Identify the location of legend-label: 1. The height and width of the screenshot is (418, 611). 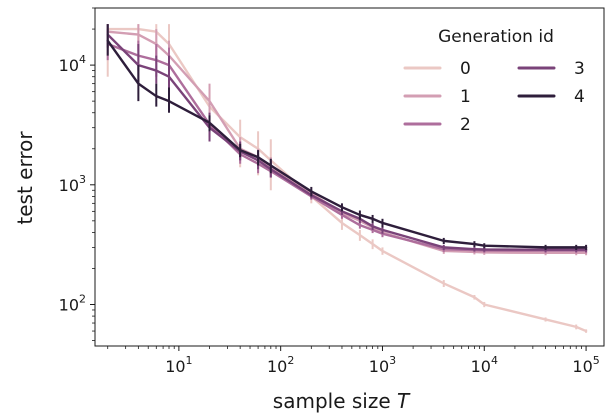
(465, 97).